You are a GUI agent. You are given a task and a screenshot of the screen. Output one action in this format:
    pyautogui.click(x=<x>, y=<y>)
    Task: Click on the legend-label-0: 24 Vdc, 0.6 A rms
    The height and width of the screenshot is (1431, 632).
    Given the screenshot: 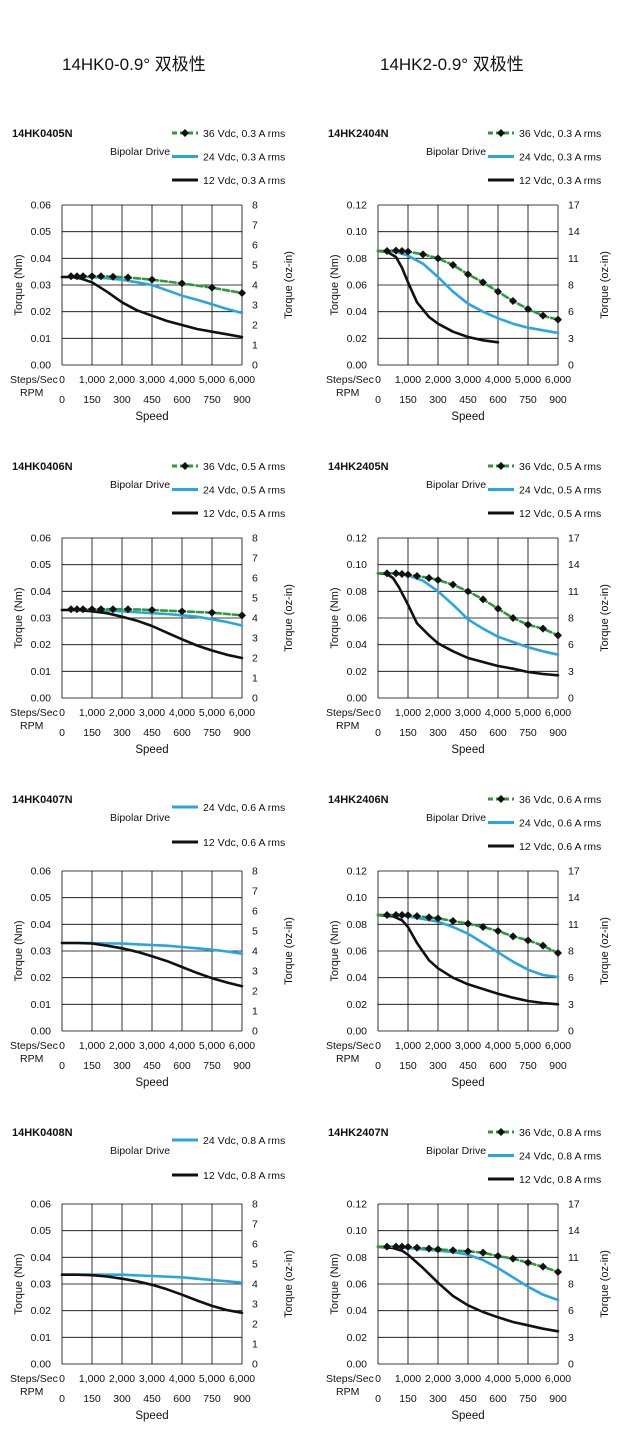 What is the action you would take?
    pyautogui.click(x=244, y=808)
    